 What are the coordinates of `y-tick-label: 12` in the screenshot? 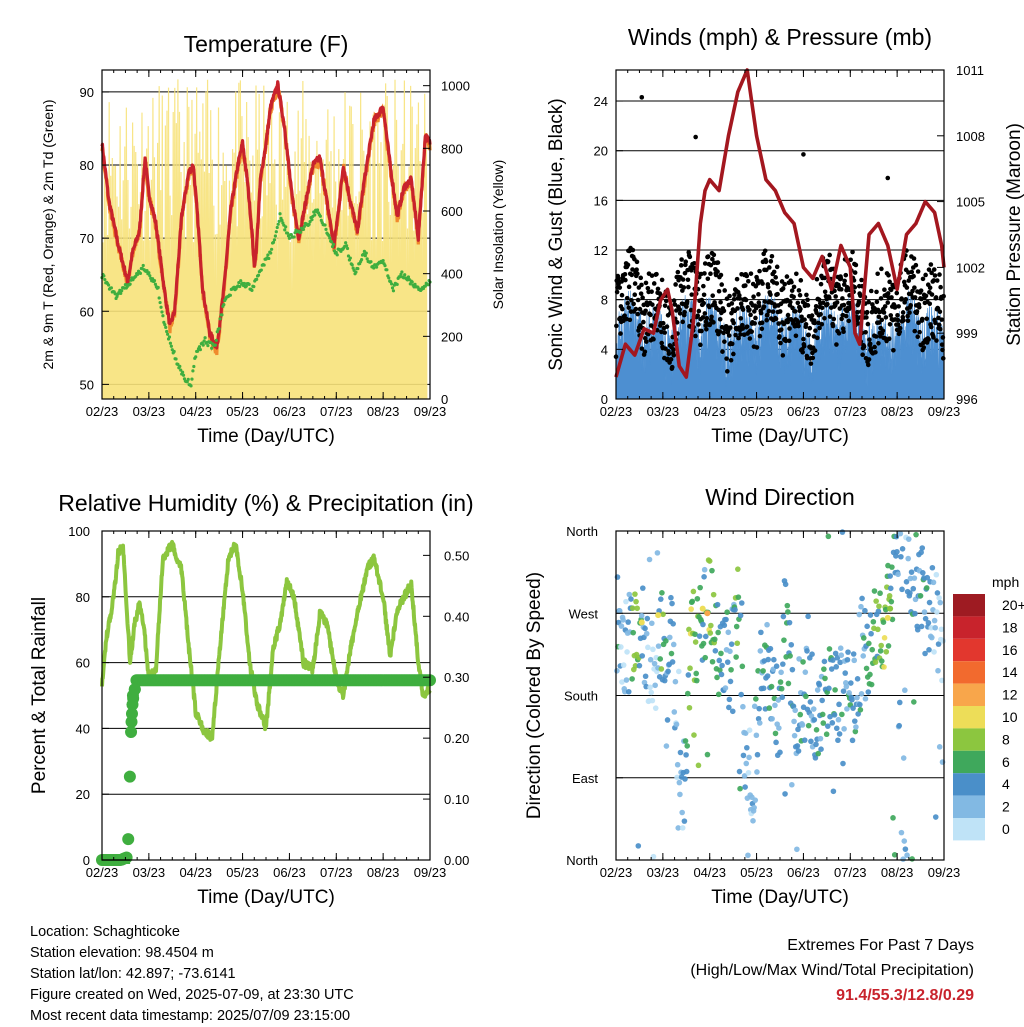 It's located at (601, 250).